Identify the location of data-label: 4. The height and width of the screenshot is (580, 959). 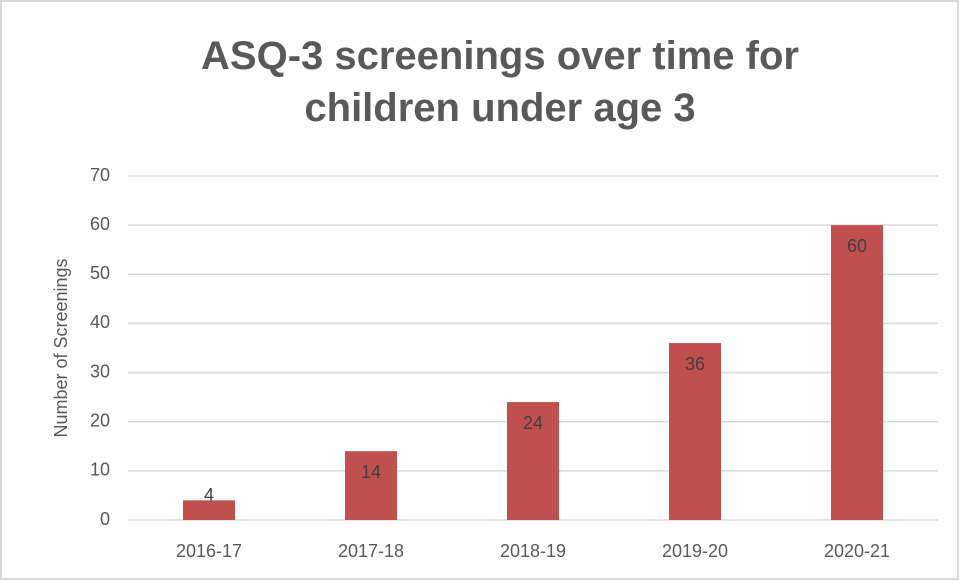
(209, 495).